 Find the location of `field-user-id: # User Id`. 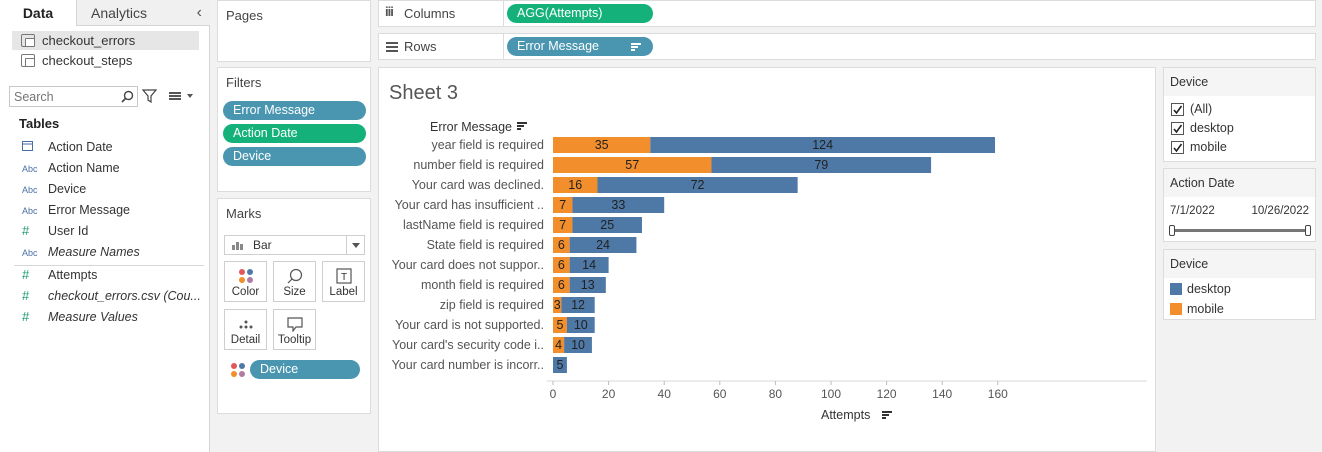

field-user-id: # User Id is located at coordinates (114, 231).